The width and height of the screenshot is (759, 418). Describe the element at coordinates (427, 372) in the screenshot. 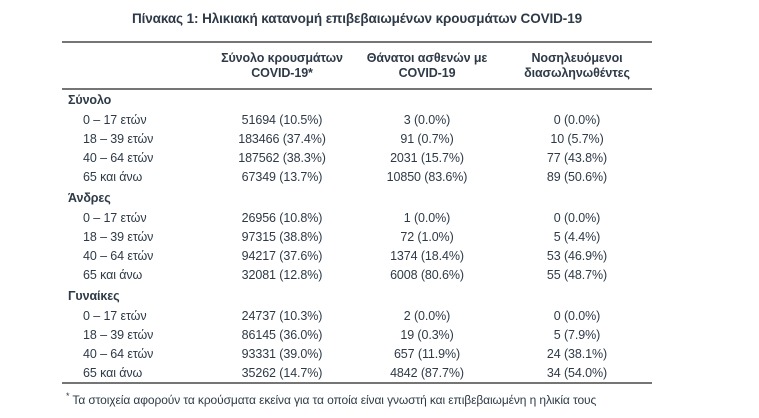

I see `value-cell: 4842 (87.7%)` at that location.